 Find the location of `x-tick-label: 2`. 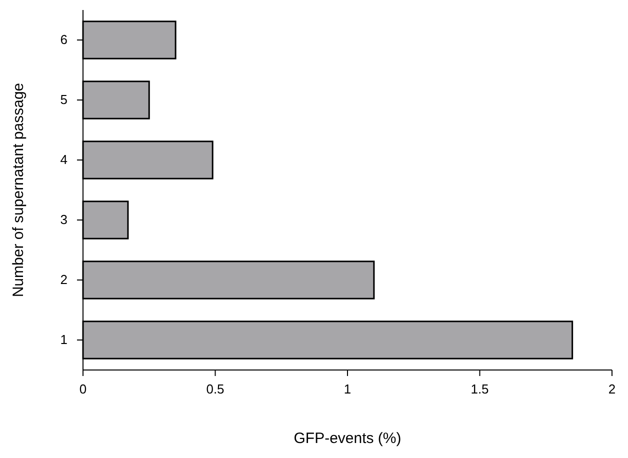

x-tick-label: 2 is located at coordinates (612, 388).